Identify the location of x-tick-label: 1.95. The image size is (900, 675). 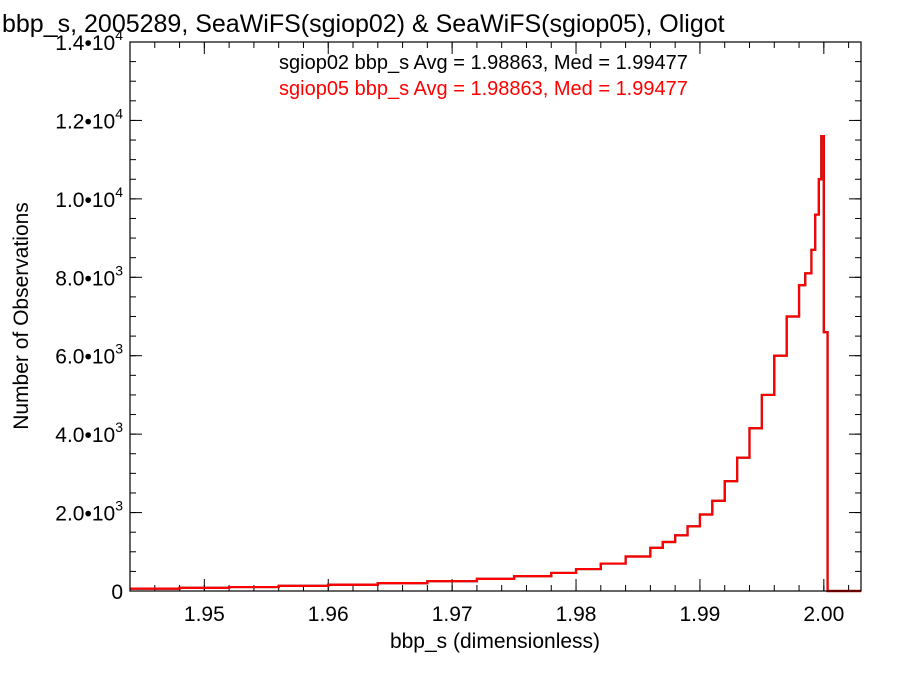
(204, 614).